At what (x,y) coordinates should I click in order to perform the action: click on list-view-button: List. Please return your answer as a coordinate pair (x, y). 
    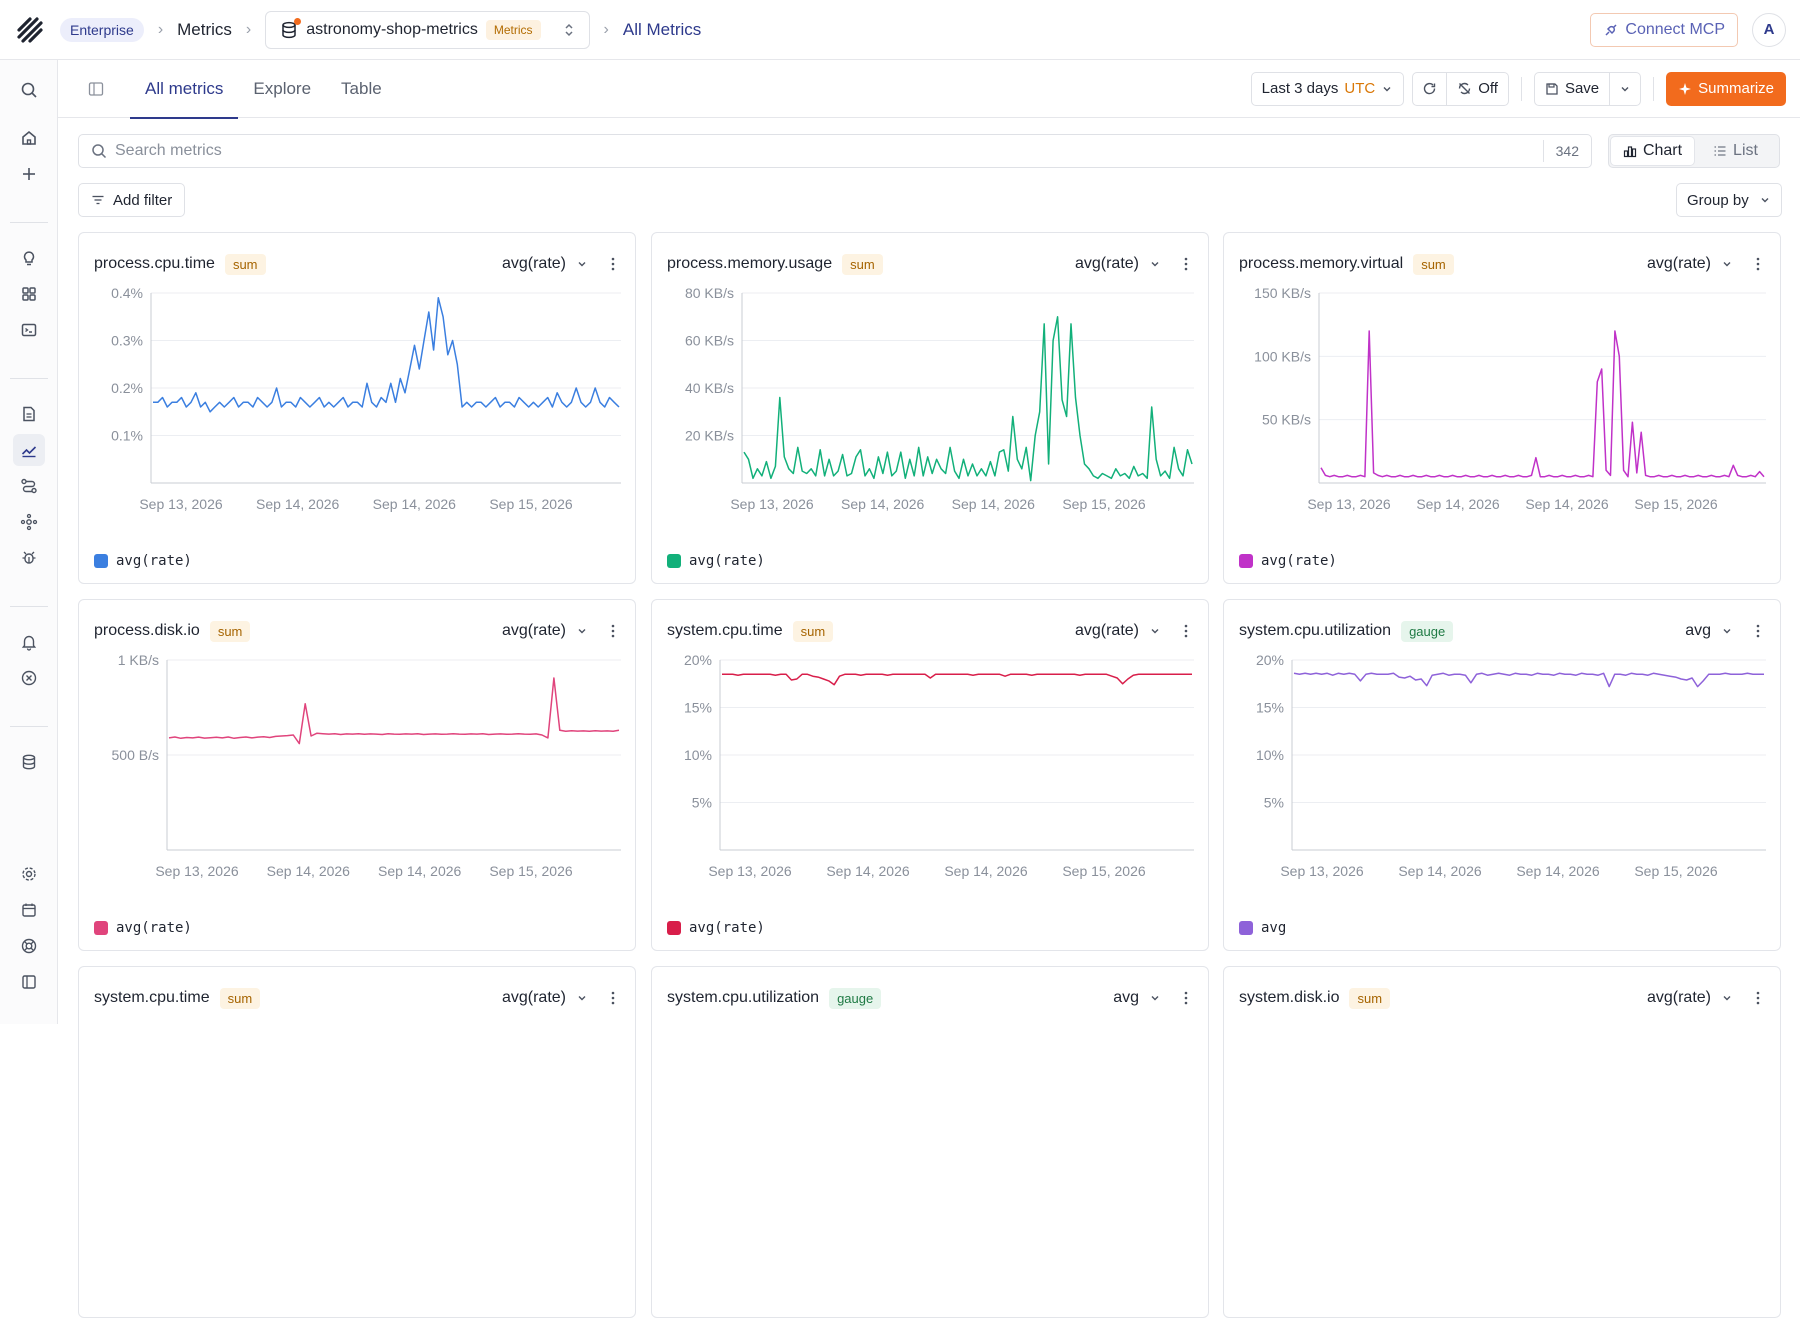
    Looking at the image, I should click on (1735, 151).